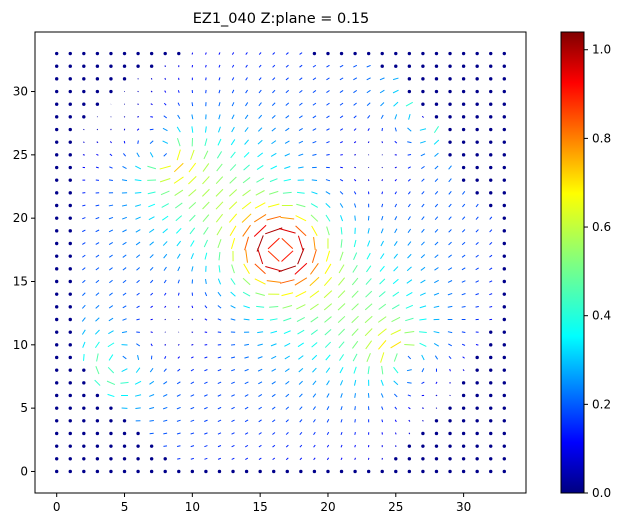 The image size is (623, 523). Describe the element at coordinates (601, 316) in the screenshot. I see `colorbar-tick-label: 0.4` at that location.